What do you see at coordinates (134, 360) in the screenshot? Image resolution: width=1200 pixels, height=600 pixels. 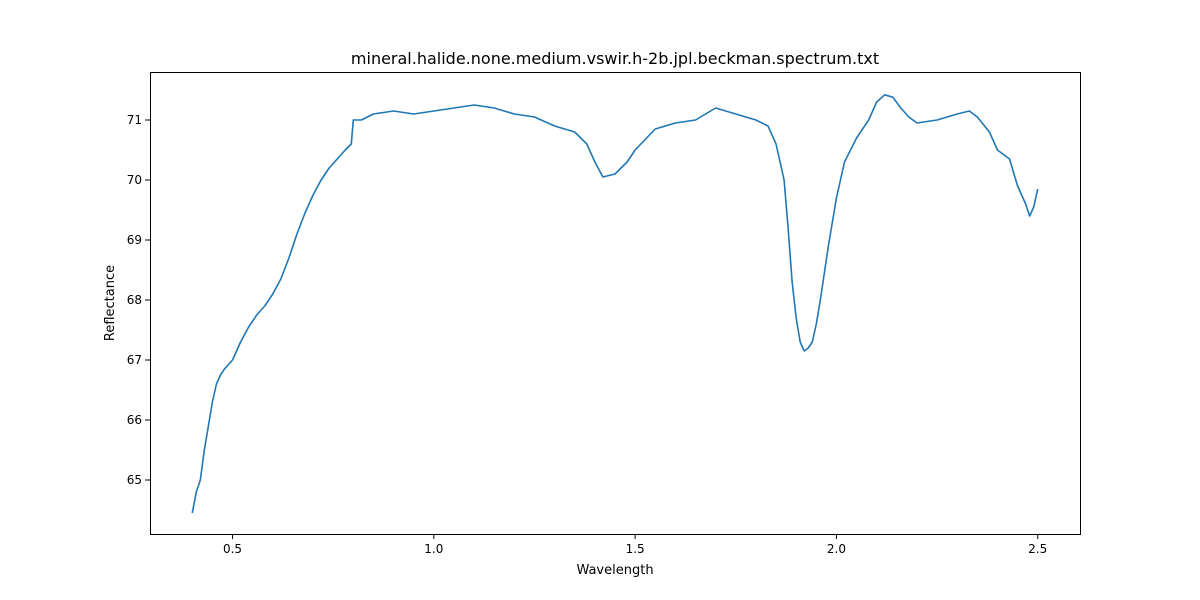 I see `y-tick-label: 67` at bounding box center [134, 360].